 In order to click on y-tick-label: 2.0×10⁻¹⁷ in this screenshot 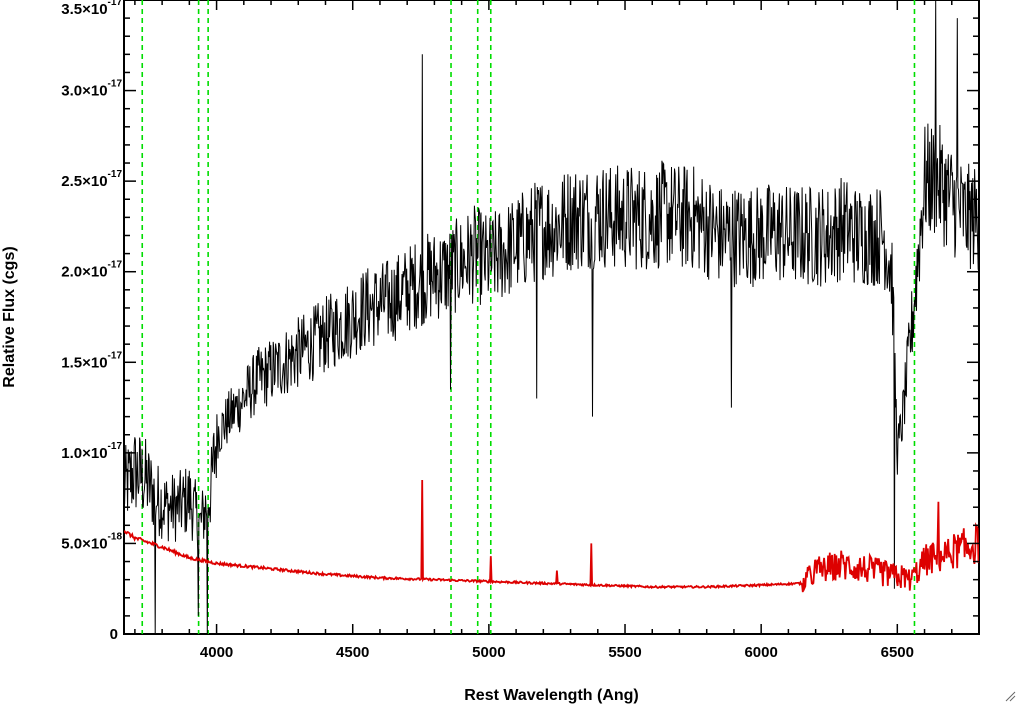, I will do `click(91, 270)`.